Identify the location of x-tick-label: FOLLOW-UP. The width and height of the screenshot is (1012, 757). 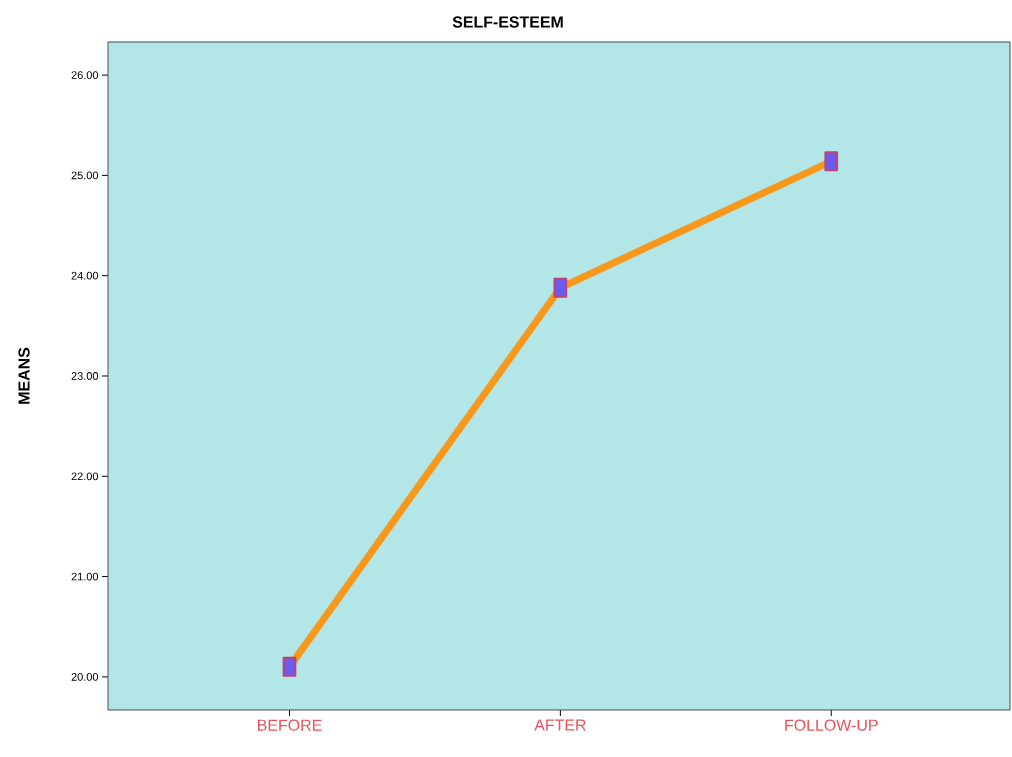
(831, 725).